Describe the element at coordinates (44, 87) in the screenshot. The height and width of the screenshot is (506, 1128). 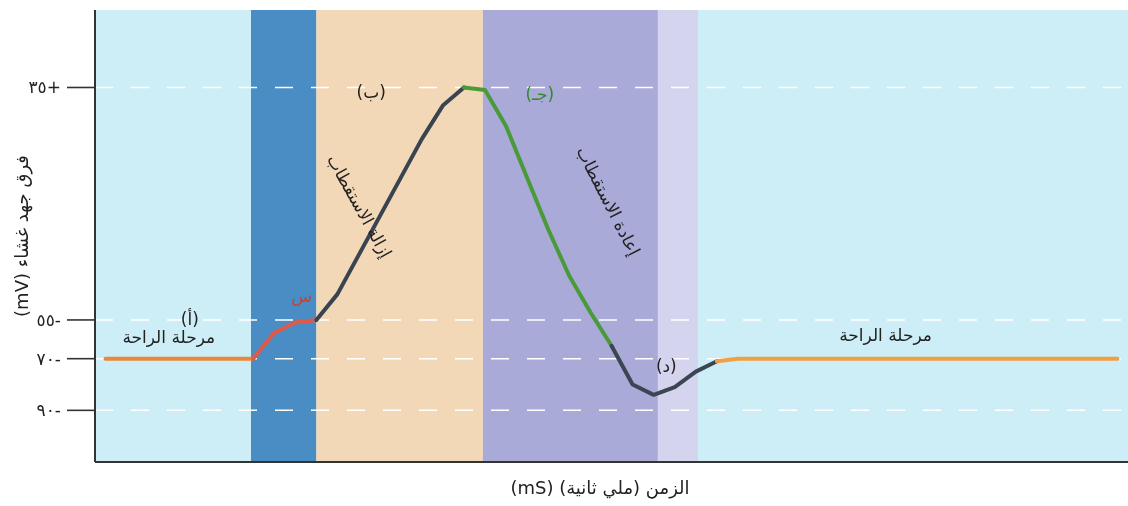
I see `y-tick-label: ٣٥+` at that location.